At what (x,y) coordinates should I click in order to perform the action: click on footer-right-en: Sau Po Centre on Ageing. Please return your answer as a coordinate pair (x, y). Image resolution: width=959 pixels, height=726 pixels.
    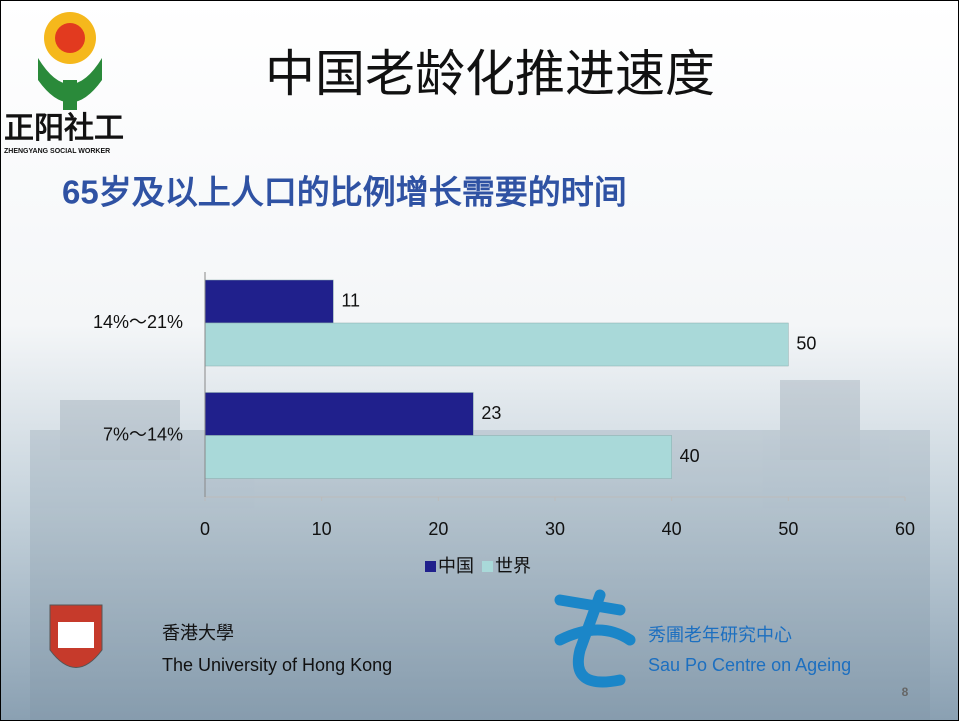
    Looking at the image, I should click on (749, 665).